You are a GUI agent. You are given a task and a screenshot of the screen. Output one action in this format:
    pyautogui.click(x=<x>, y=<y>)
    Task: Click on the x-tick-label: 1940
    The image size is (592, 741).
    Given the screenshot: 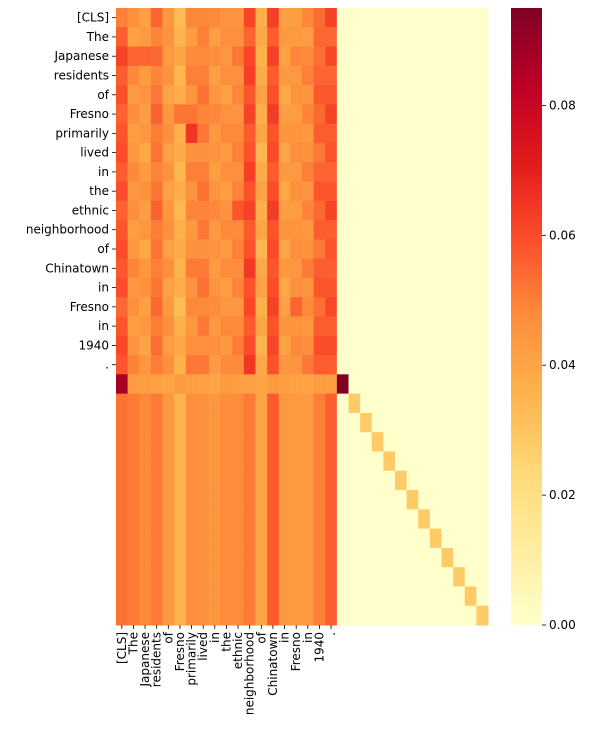 What is the action you would take?
    pyautogui.click(x=319, y=647)
    